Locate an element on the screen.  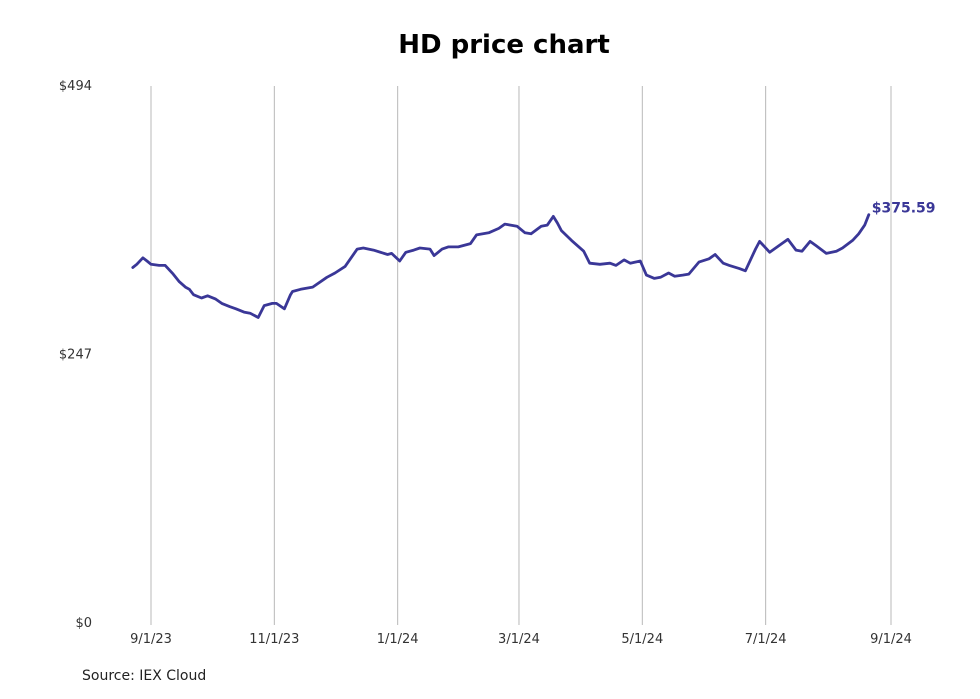
x-tick-label: 3/1/24 is located at coordinates (519, 639).